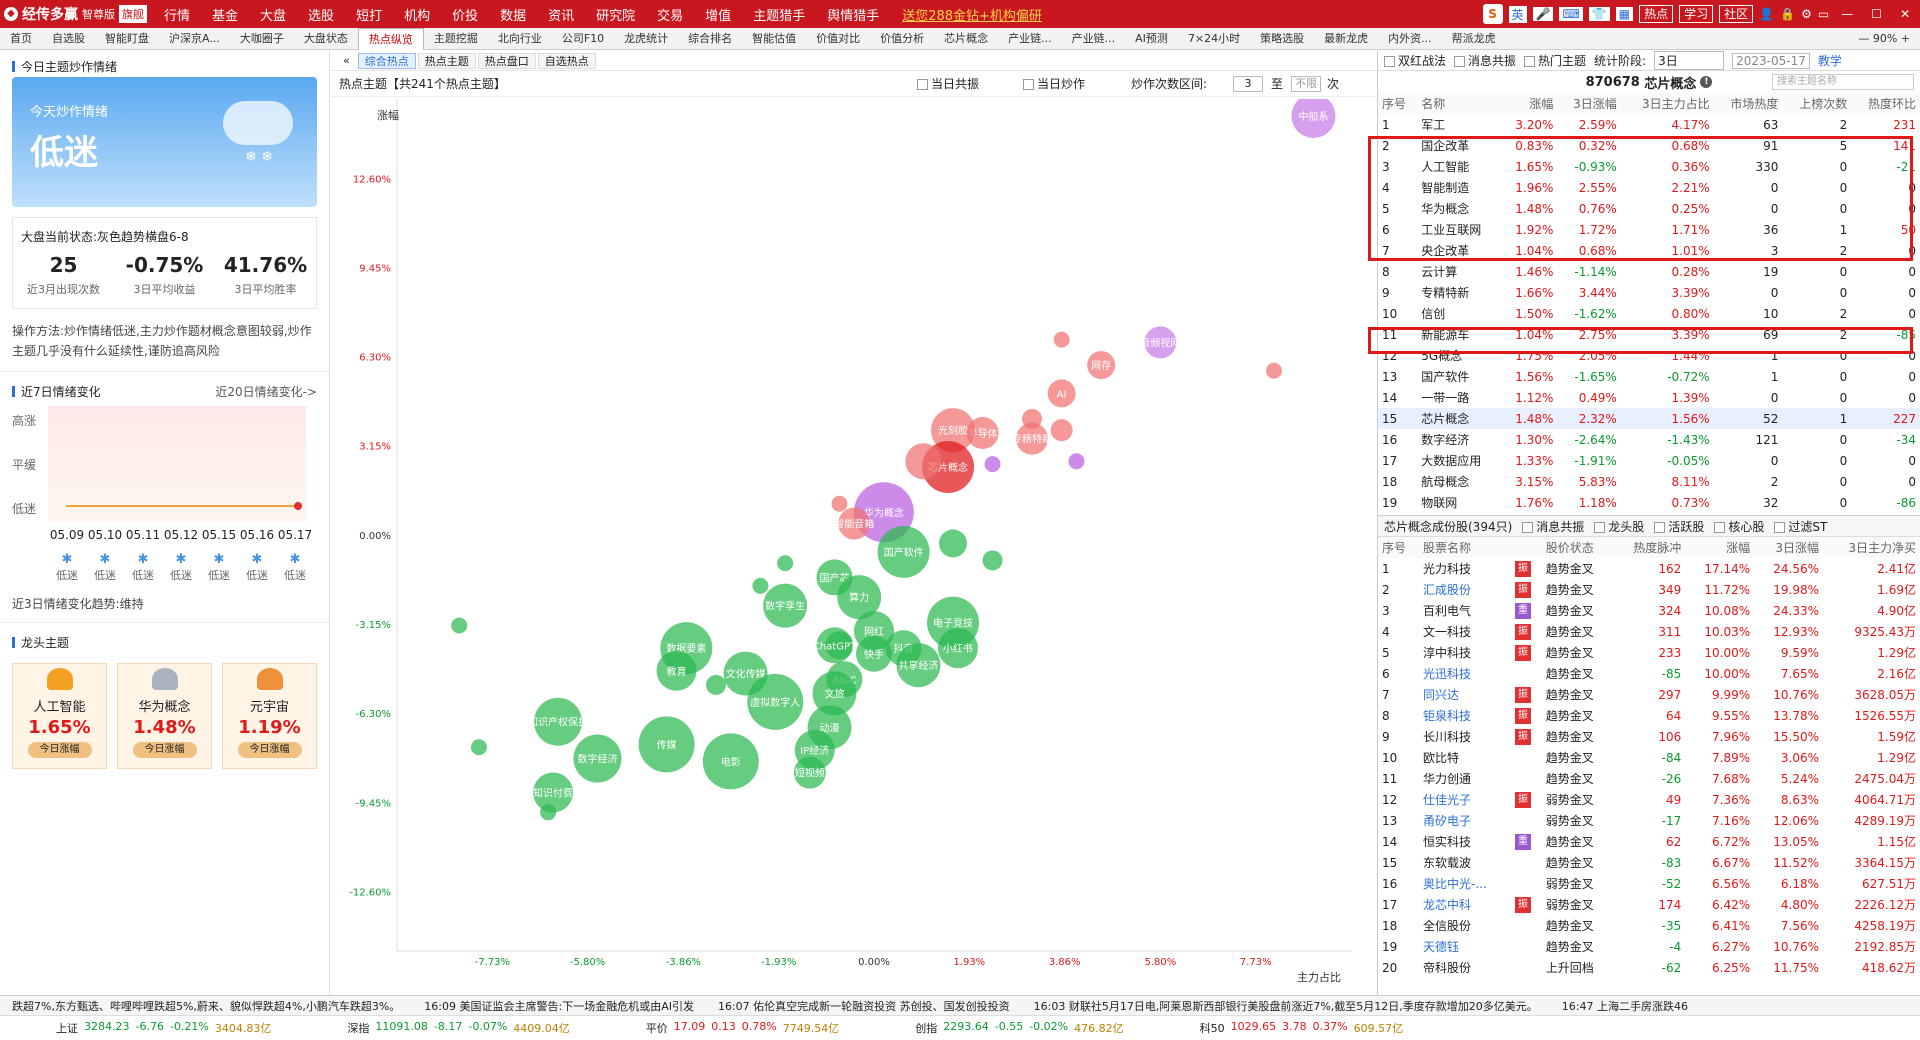 The image size is (1920, 1040). I want to click on theme-col-header: 3日主力占比, so click(1667, 103).